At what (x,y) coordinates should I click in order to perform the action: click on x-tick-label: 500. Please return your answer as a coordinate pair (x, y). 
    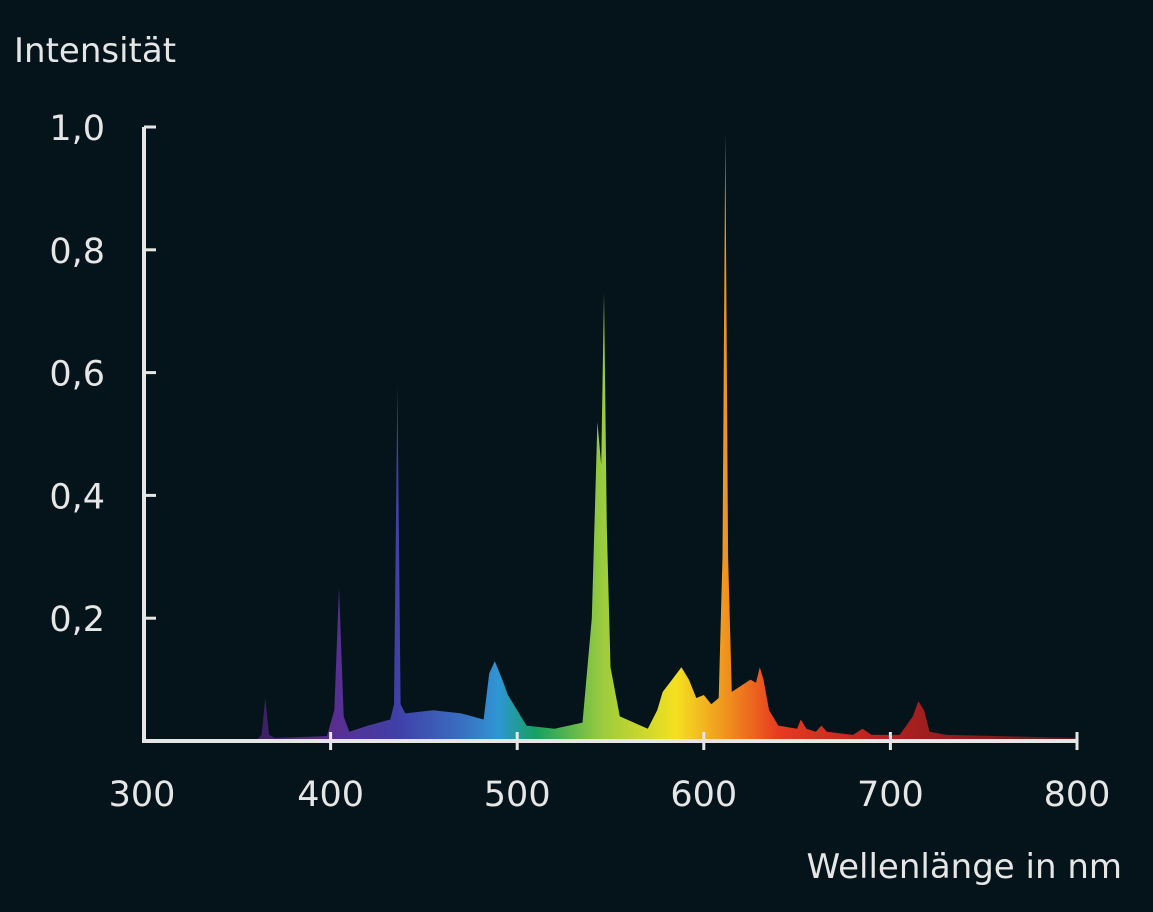
    Looking at the image, I should click on (517, 795).